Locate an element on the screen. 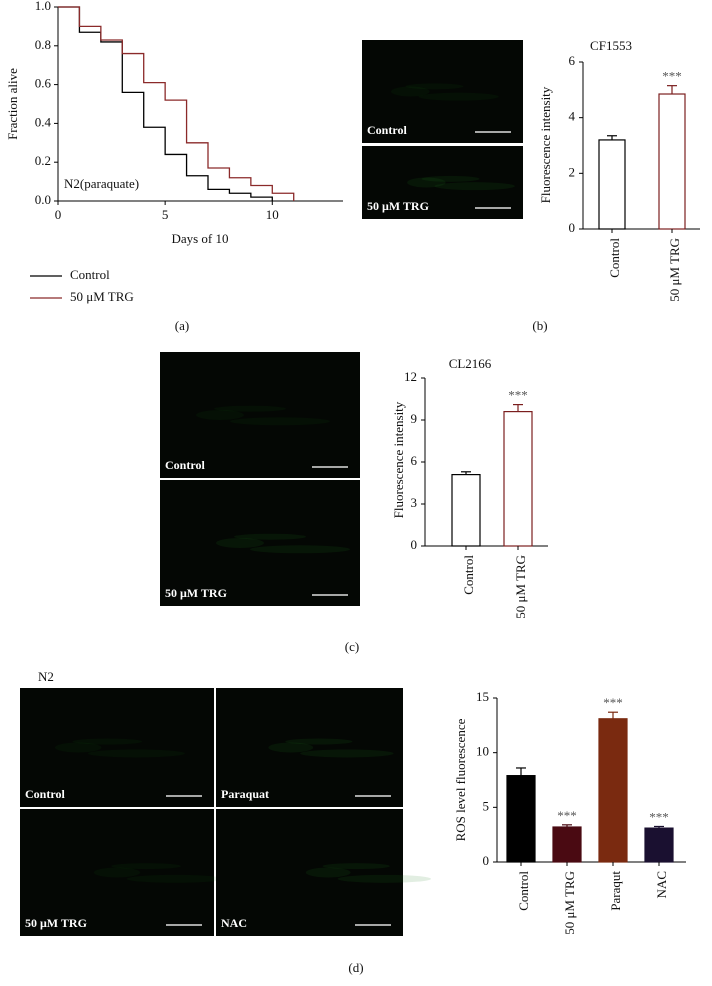  panel-label: (c) is located at coordinates (352, 646).